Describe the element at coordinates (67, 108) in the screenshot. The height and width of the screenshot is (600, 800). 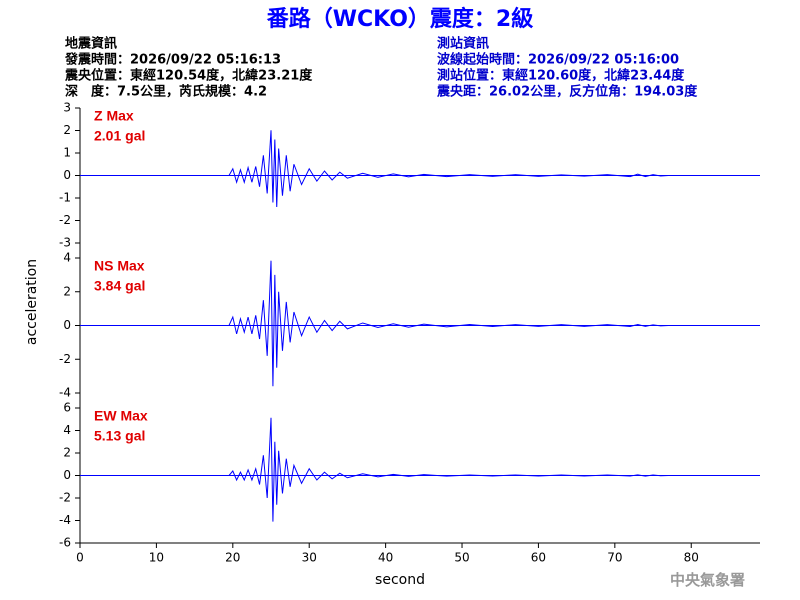
I see `y-tick-label: 3` at that location.